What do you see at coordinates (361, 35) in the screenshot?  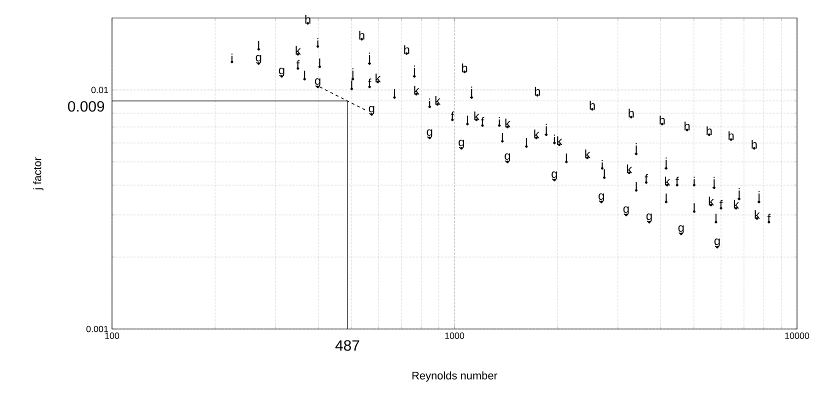 I see `series-label: h` at bounding box center [361, 35].